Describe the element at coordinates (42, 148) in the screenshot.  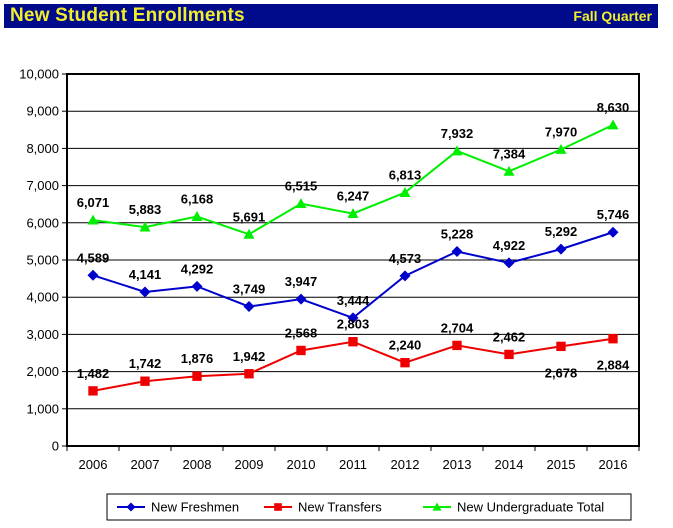
I see `y-tick-label: 8,000` at that location.